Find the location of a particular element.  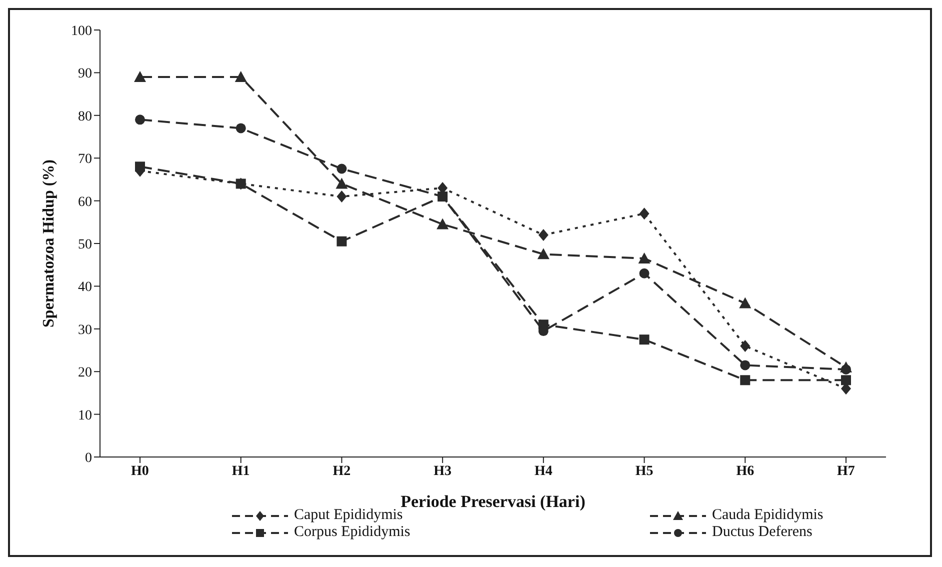

x-axis-title: Periode Preservasi (Hari) is located at coordinates (493, 501).